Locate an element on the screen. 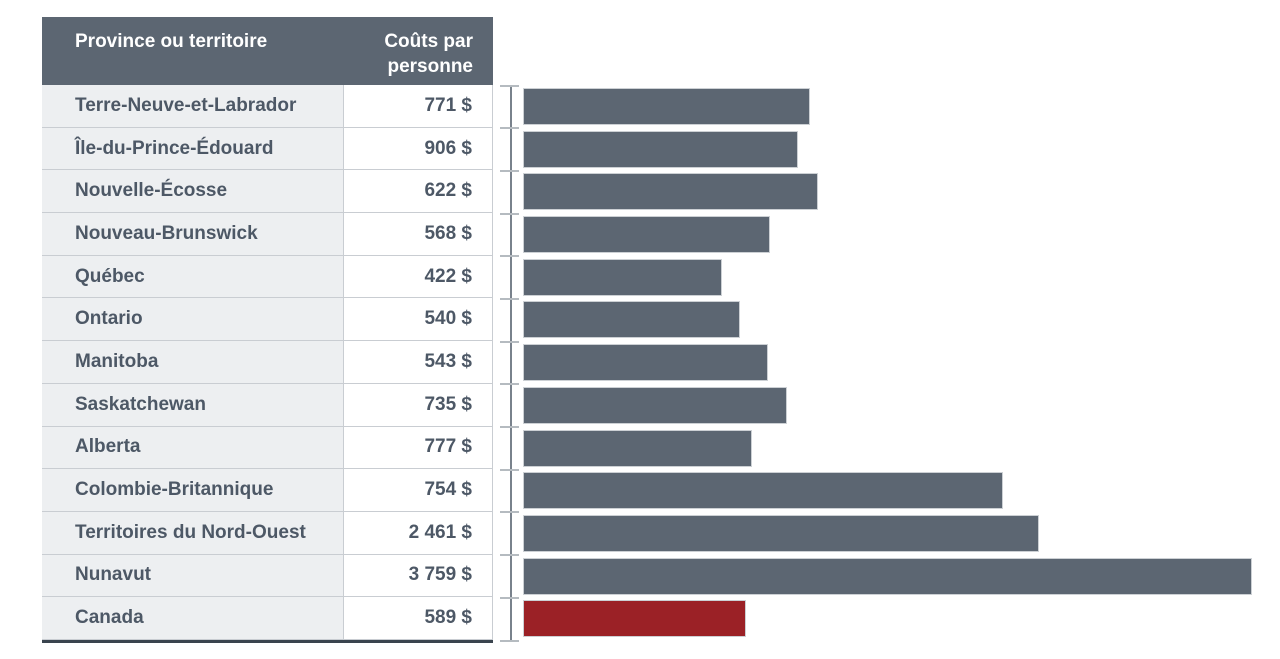  cost-value: 422 $ is located at coordinates (418, 277).